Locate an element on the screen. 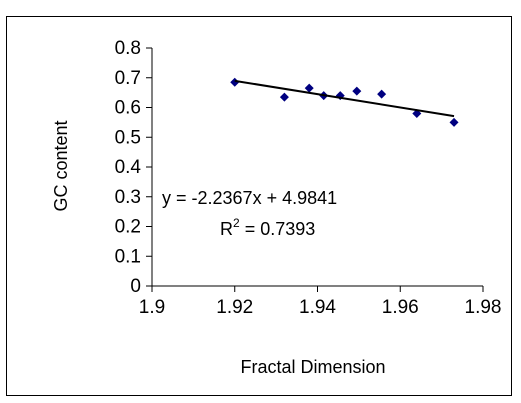 The width and height of the screenshot is (521, 403). trendline-line is located at coordinates (344, 98).